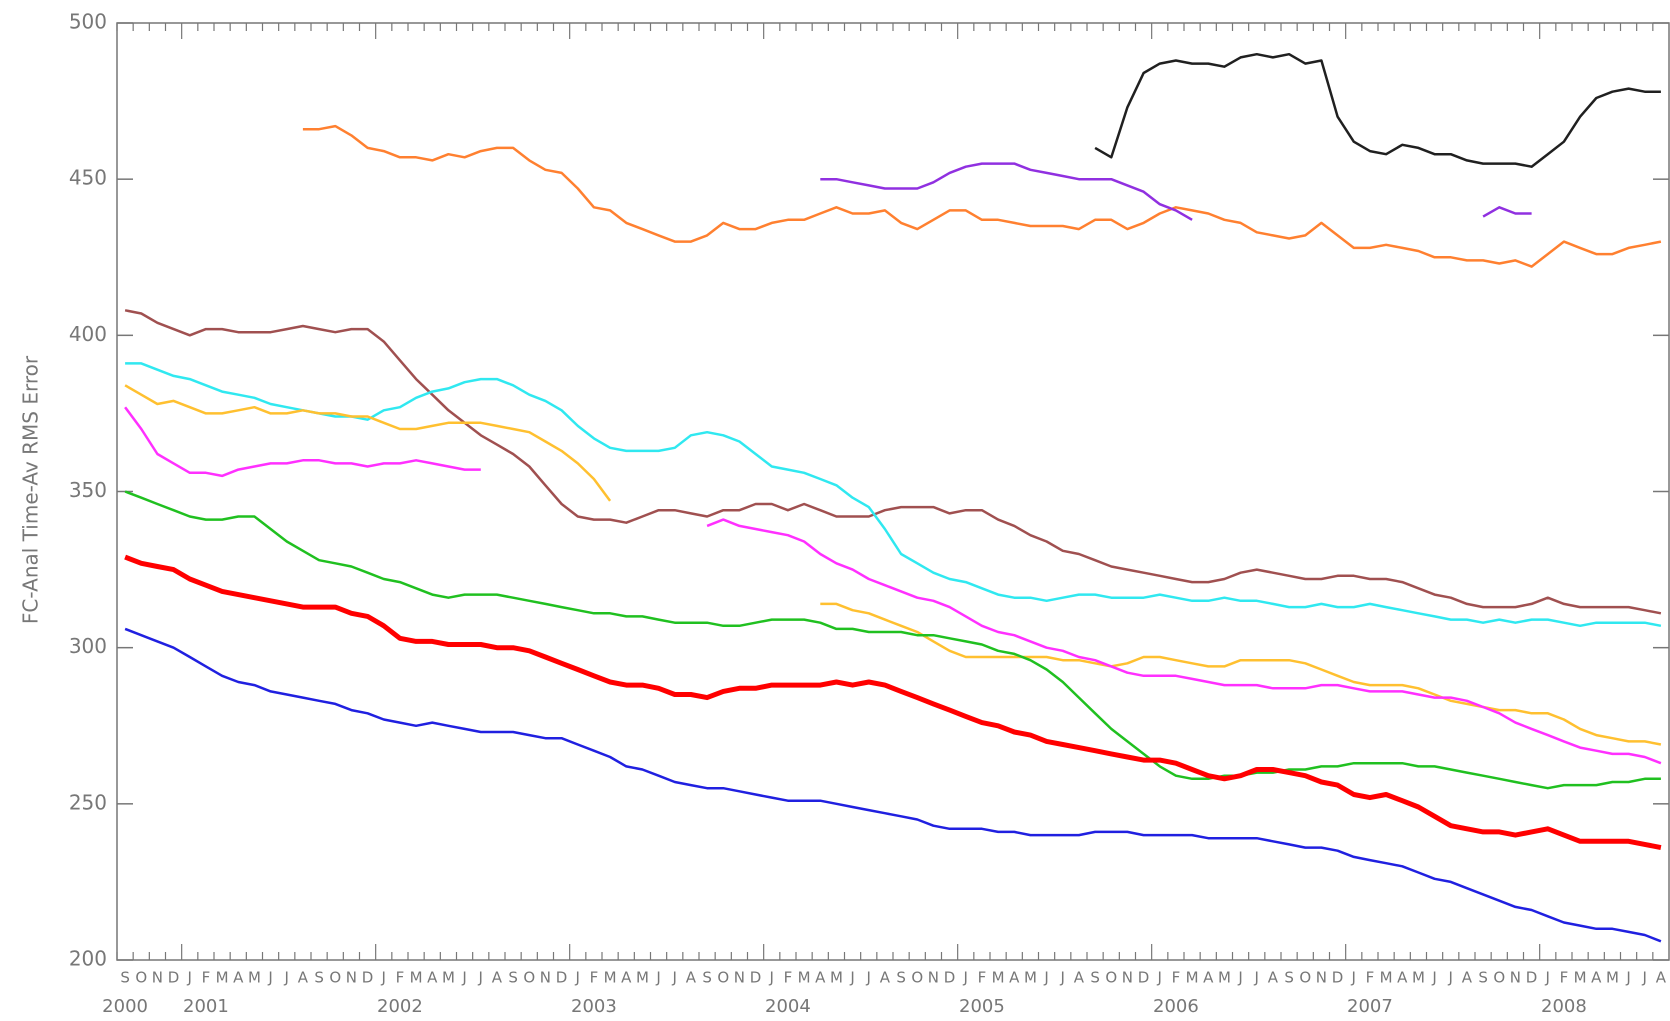 Image resolution: width=1670 pixels, height=1021 pixels. Describe the element at coordinates (88, 959) in the screenshot. I see `y-tick-label: 200` at that location.